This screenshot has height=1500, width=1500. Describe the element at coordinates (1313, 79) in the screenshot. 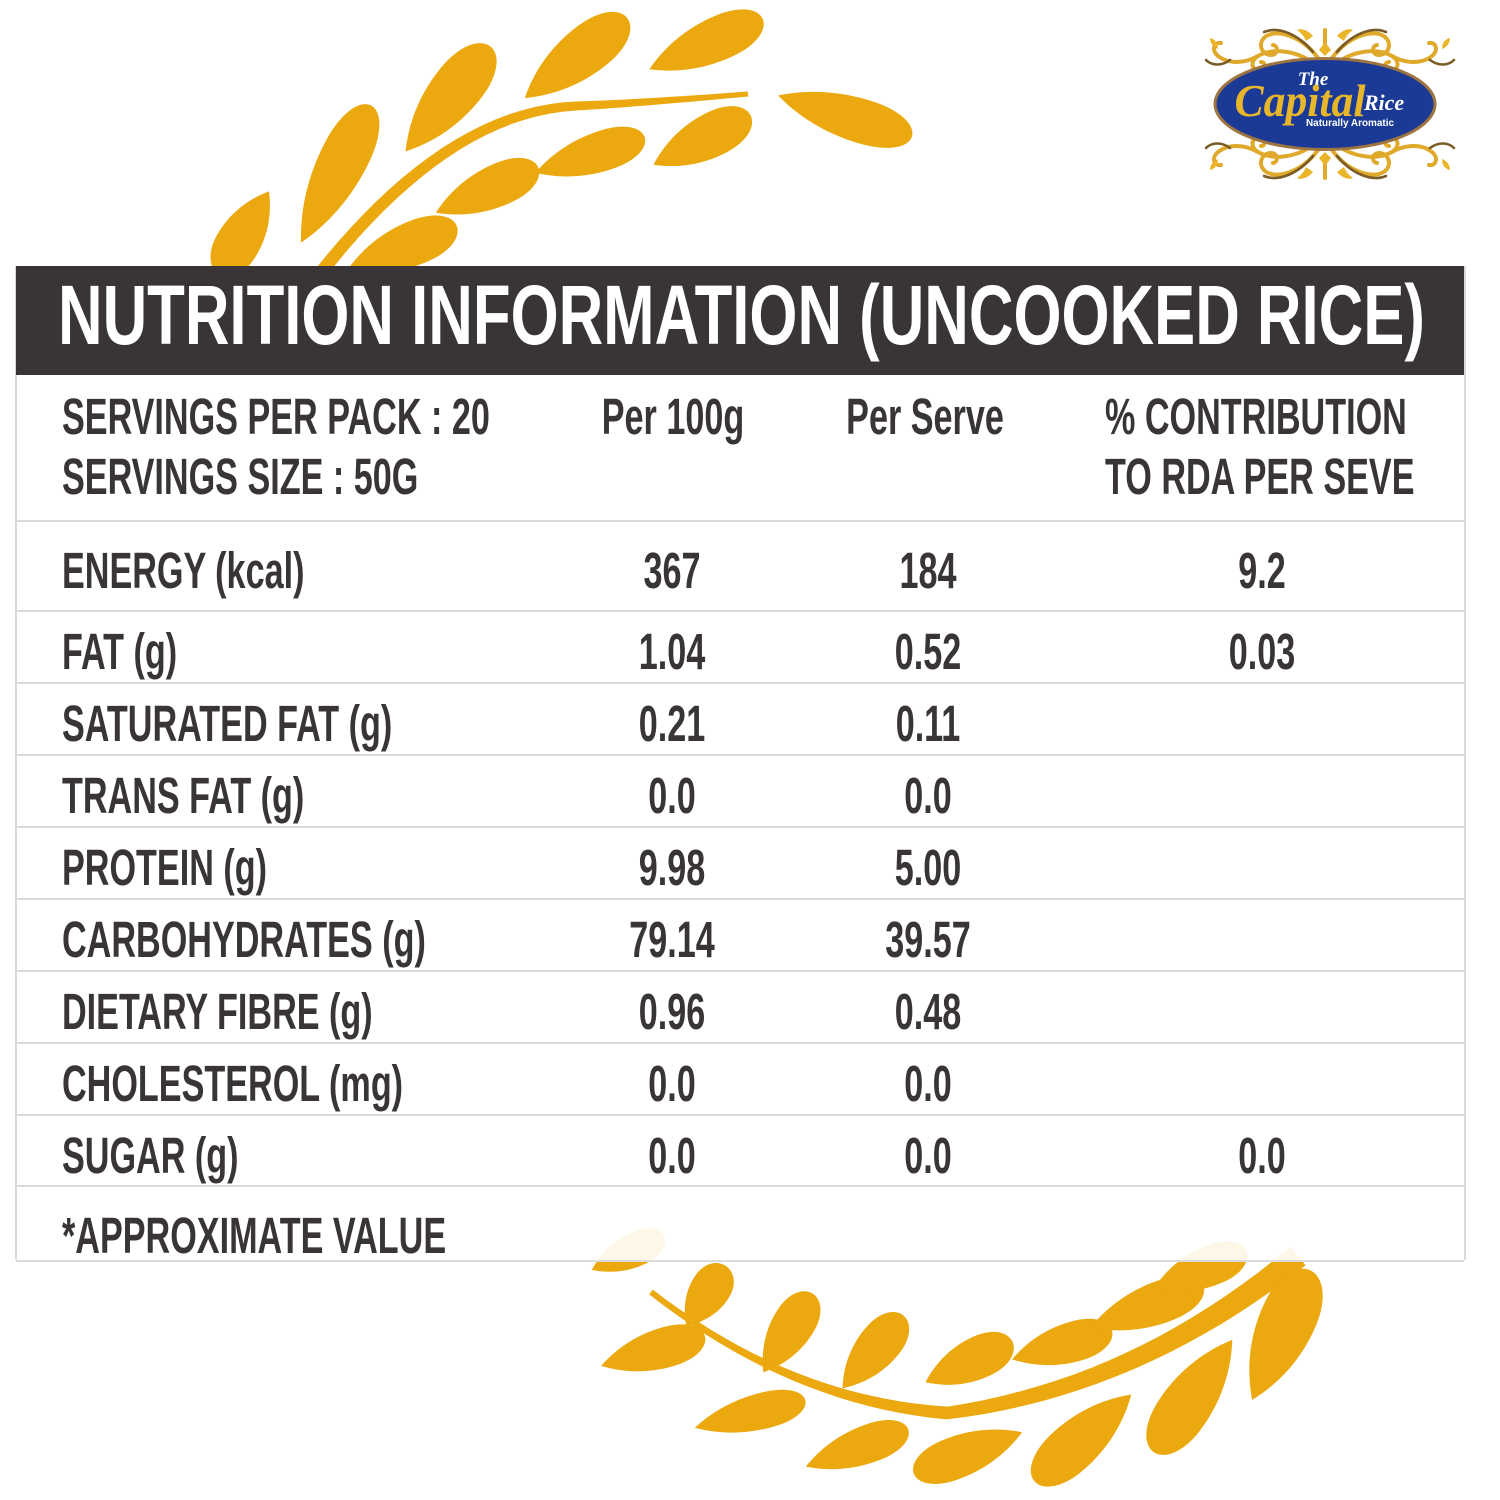

I see `svg-text: The` at that location.